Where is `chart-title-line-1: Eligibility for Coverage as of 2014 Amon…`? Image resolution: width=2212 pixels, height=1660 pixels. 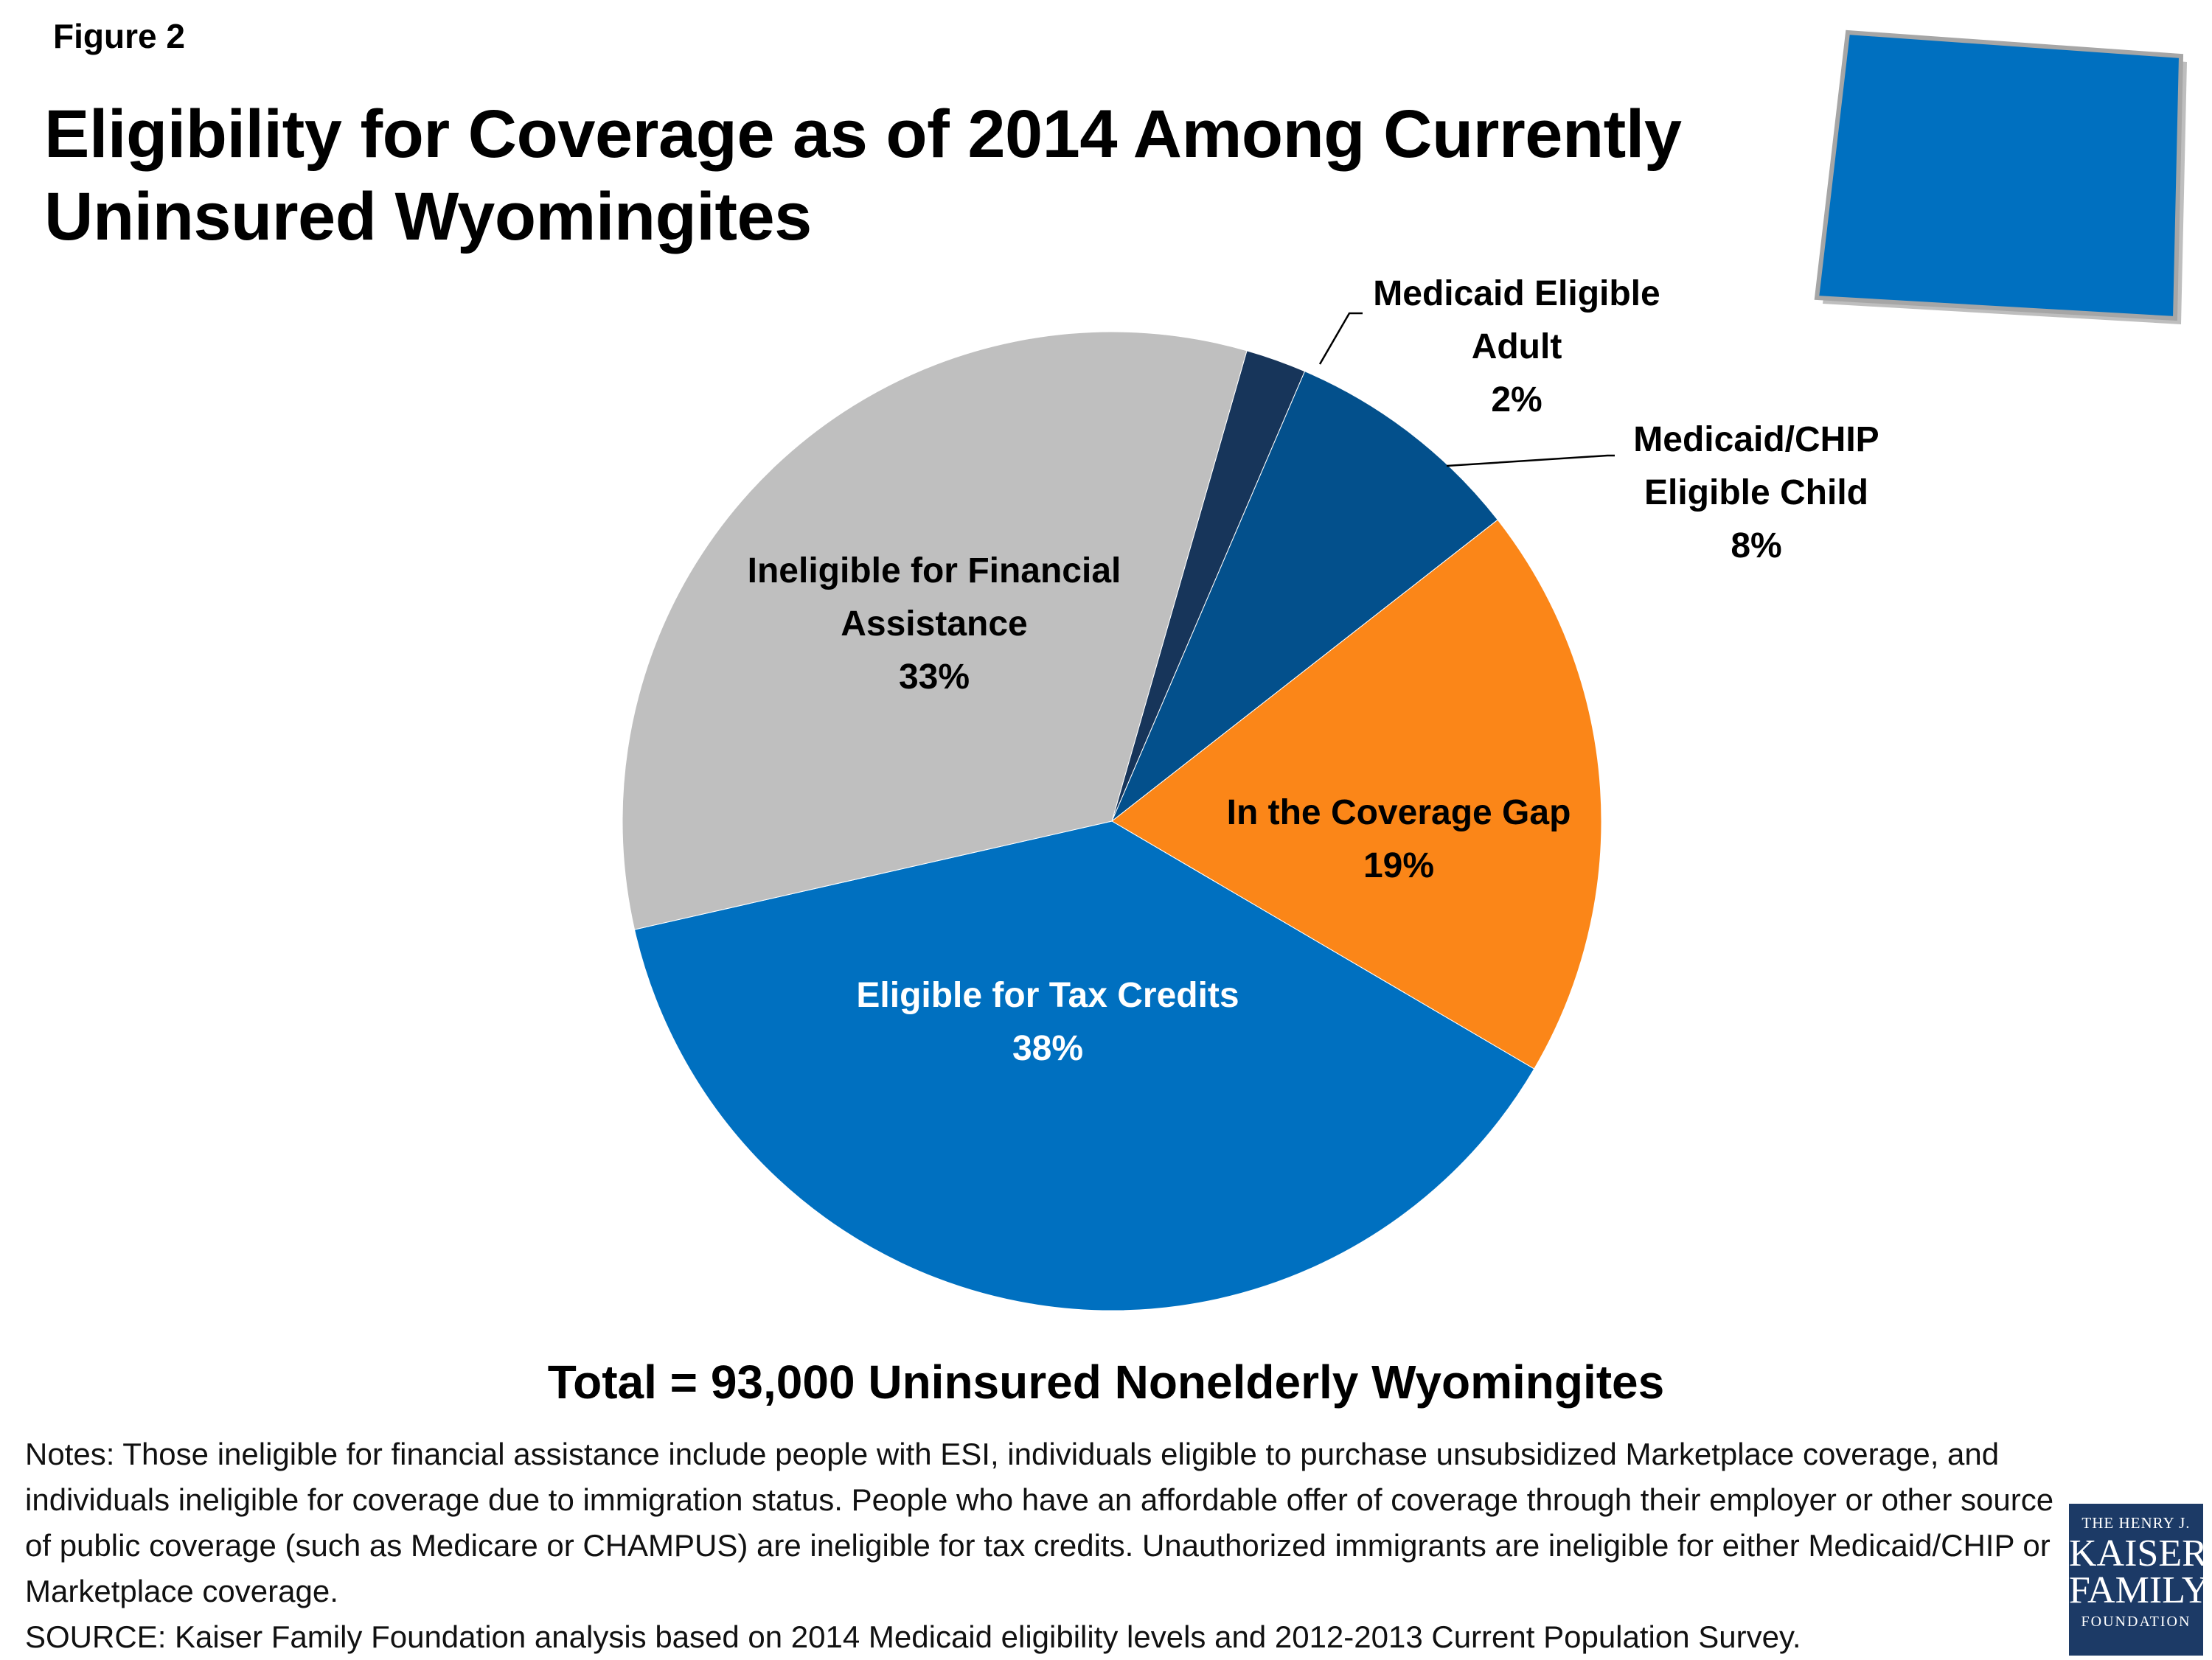
chart-title-line-1: Eligibility for Coverage as of 2014 Amon… is located at coordinates (863, 134).